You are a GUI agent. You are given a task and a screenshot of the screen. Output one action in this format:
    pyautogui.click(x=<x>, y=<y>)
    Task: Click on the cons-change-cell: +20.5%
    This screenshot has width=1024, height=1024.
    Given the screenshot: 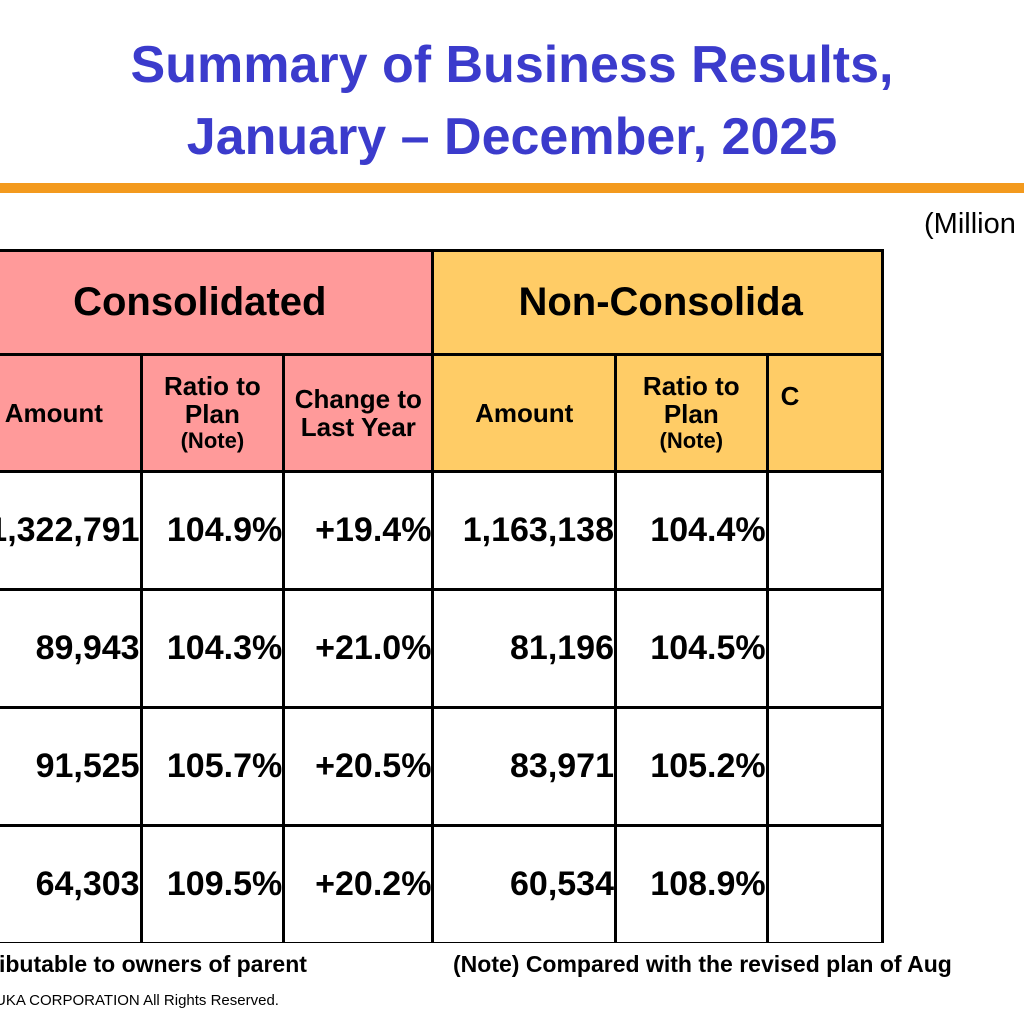 What is the action you would take?
    pyautogui.click(x=358, y=766)
    